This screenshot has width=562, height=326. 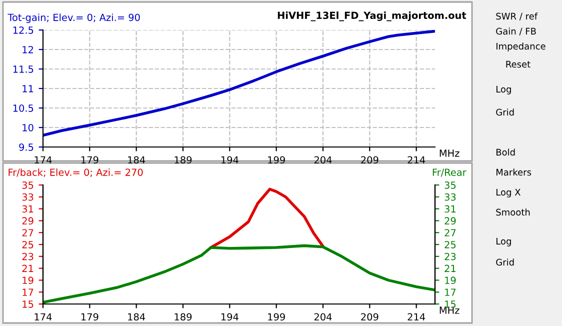 What do you see at coordinates (28, 232) in the screenshot?
I see `y-tick-label: 27` at bounding box center [28, 232].